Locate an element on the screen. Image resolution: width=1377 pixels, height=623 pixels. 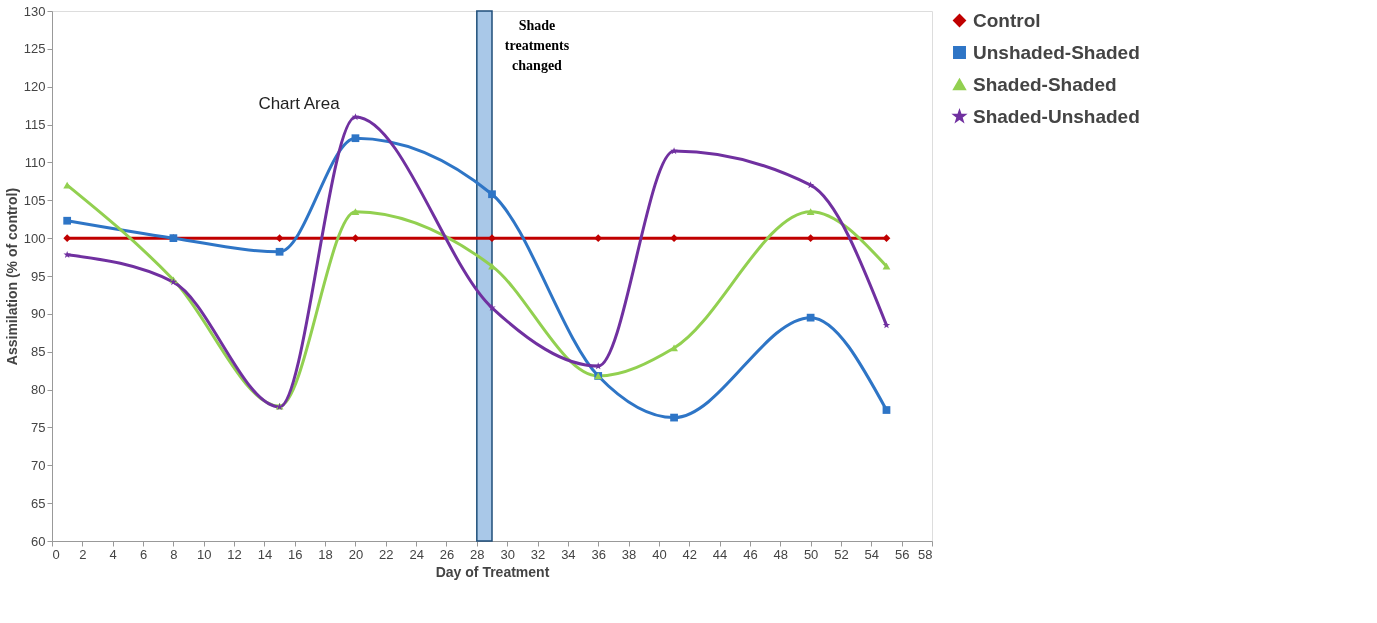
x-tick-label: 38 is located at coordinates (629, 554).